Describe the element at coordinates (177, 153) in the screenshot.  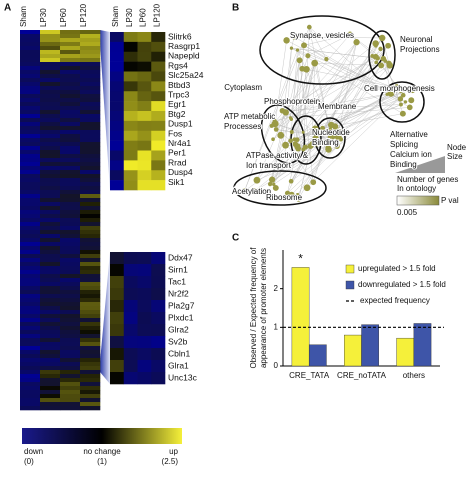
I see `gene-label: Per1` at that location.